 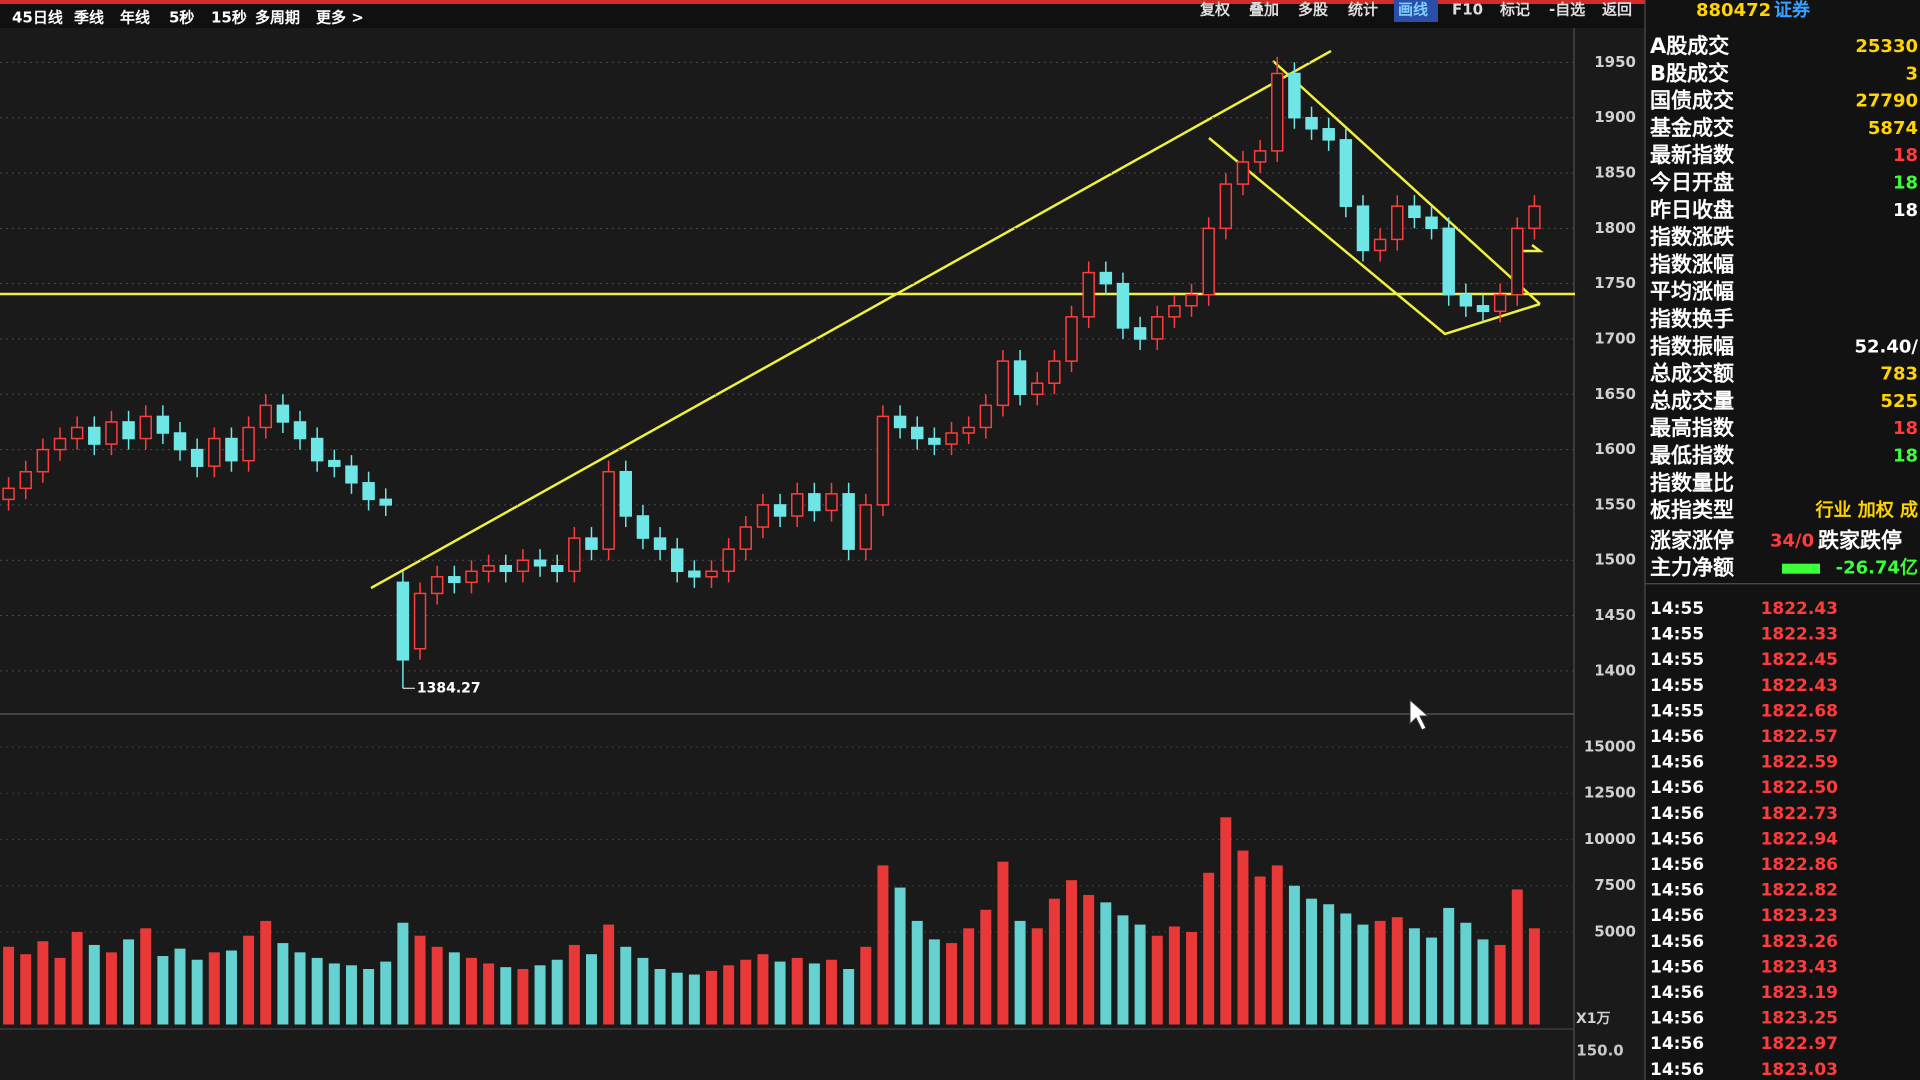 What do you see at coordinates (1692, 568) in the screenshot?
I see `net-flow-label: 主力净额` at bounding box center [1692, 568].